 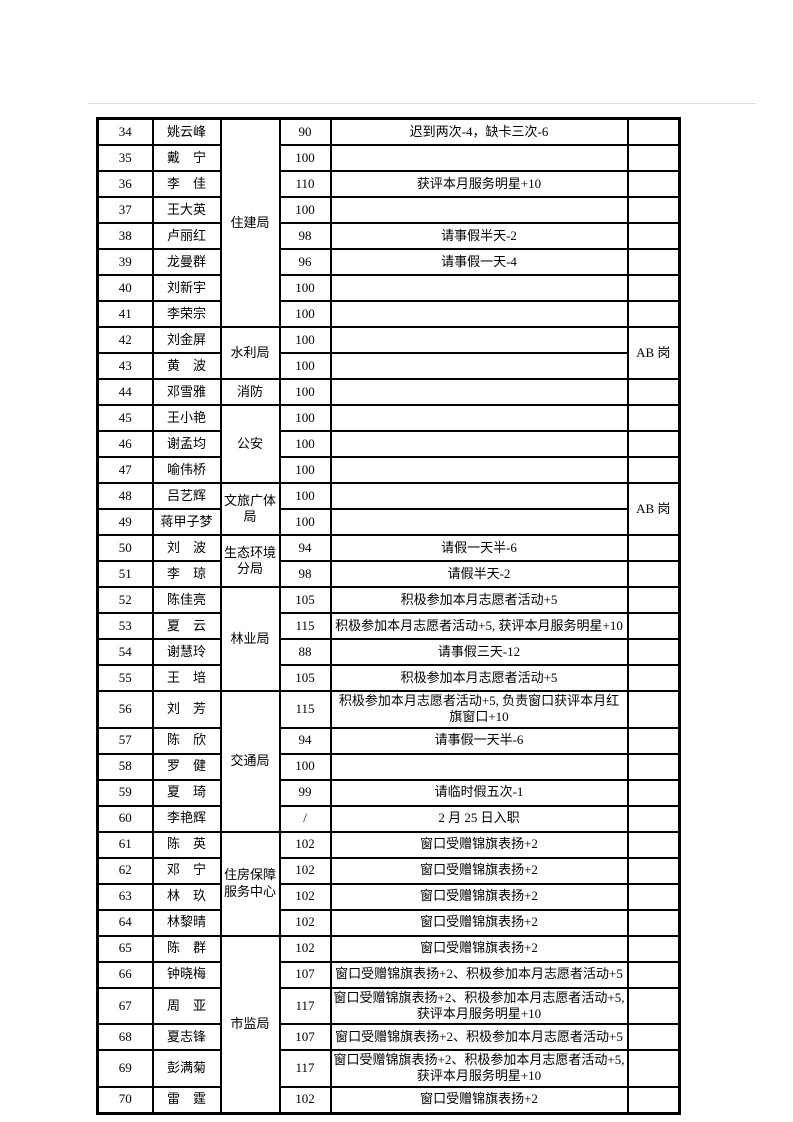 What do you see at coordinates (479, 1005) in the screenshot?
I see `remark-cell: 窗口受赠锦旗表扬+2、积极参加本月志愿者活动+5, 获评本月服务明星+10` at bounding box center [479, 1005].